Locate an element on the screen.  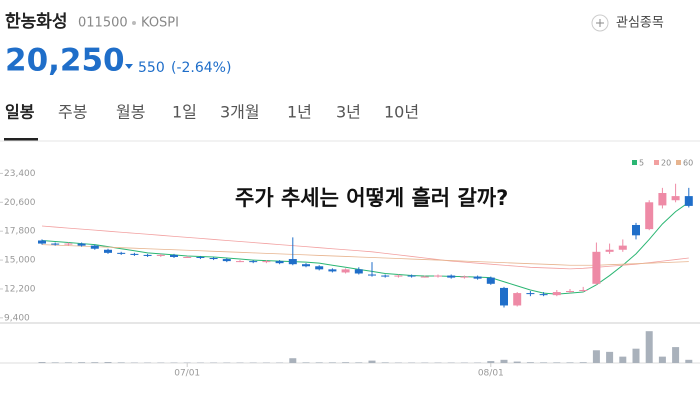
market: KOSPI is located at coordinates (160, 23).